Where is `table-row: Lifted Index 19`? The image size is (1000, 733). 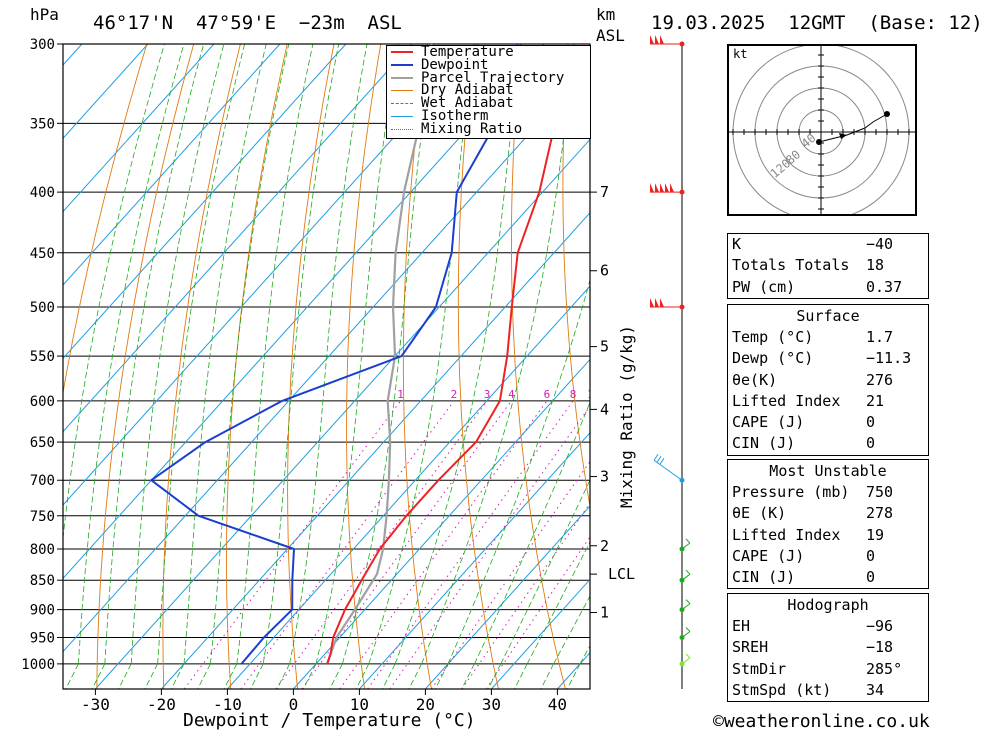
table-row: Lifted Index 19 is located at coordinates (828, 535).